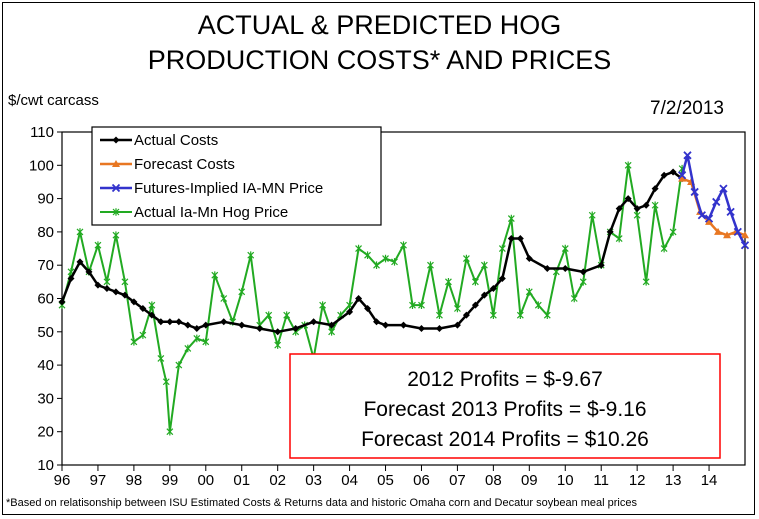  I want to click on y-tick-label: 90, so click(45, 199).